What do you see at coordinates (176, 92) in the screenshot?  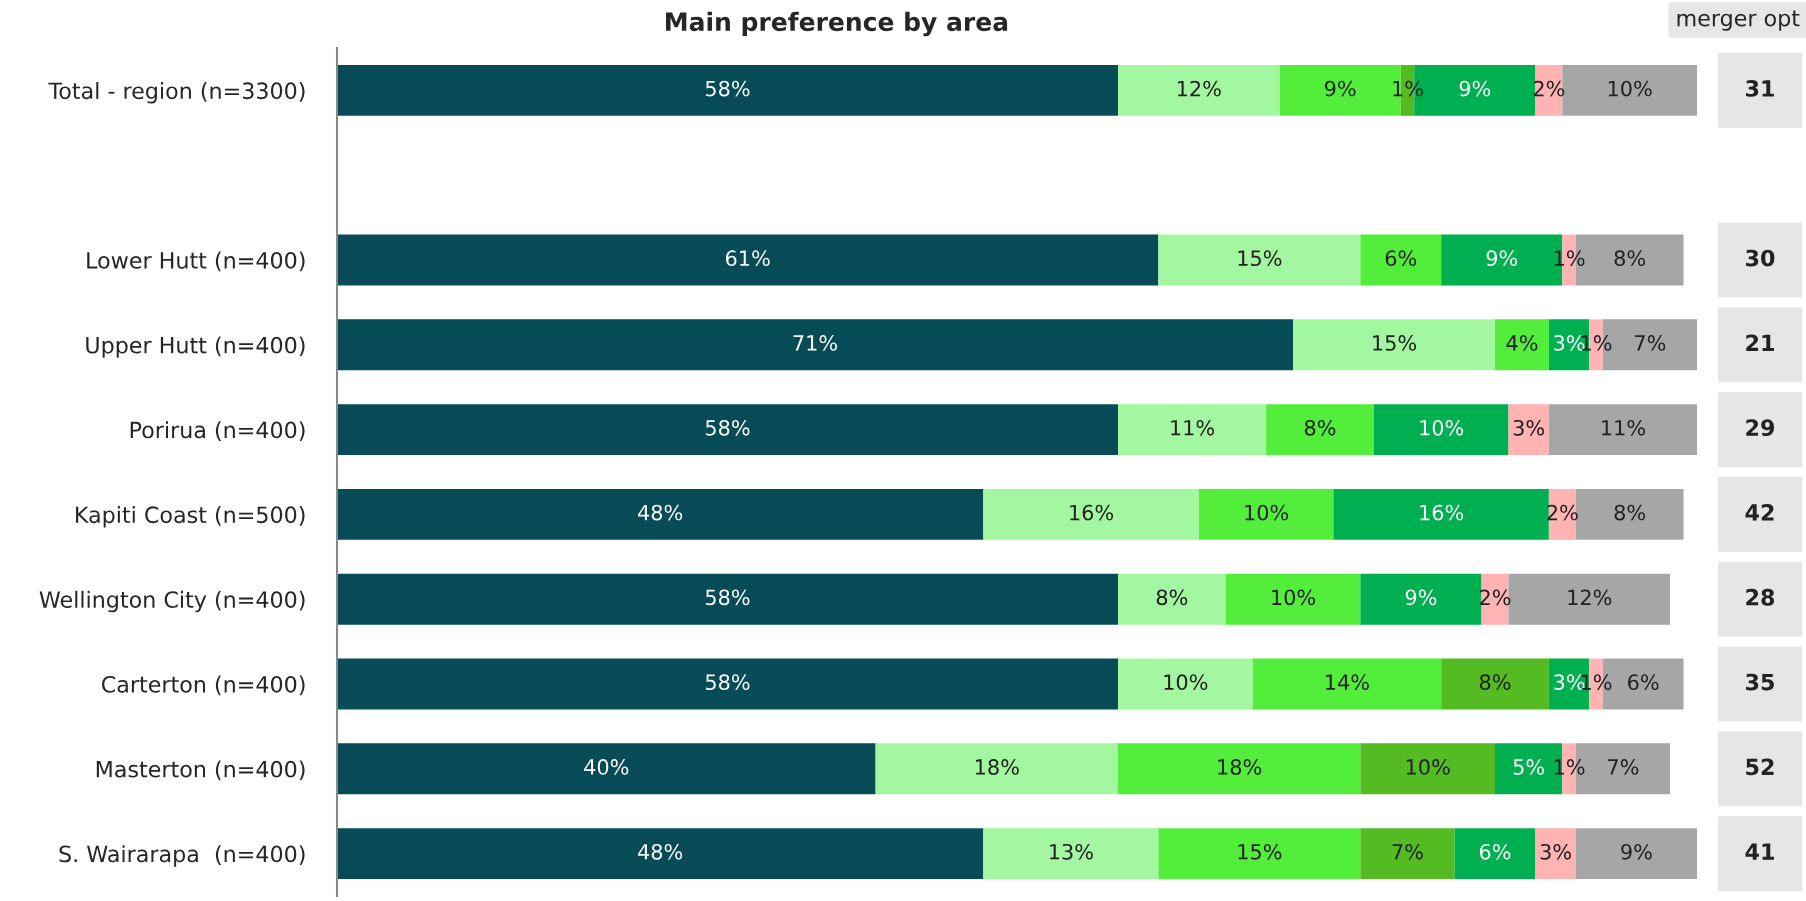 I see `y-tick-label: Total - region (n=3300)` at bounding box center [176, 92].